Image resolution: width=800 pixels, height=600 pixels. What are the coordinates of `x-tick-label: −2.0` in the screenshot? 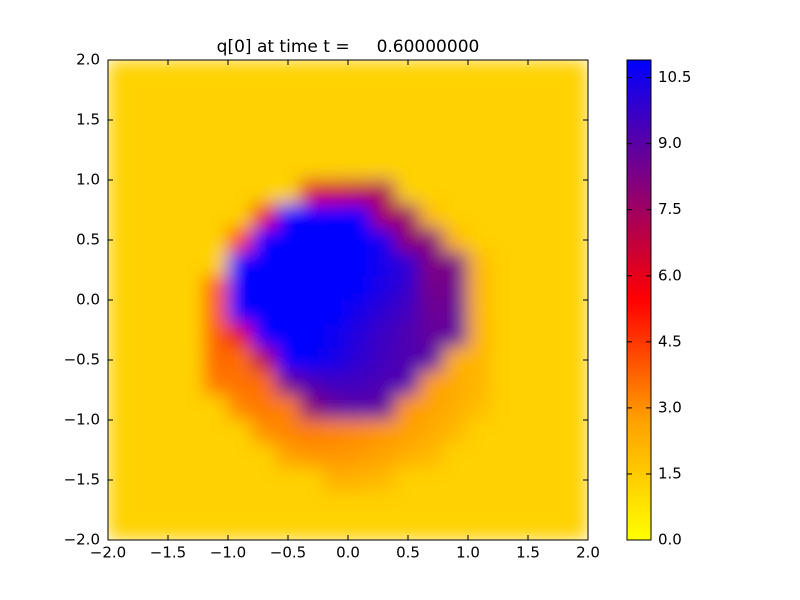 It's located at (108, 553).